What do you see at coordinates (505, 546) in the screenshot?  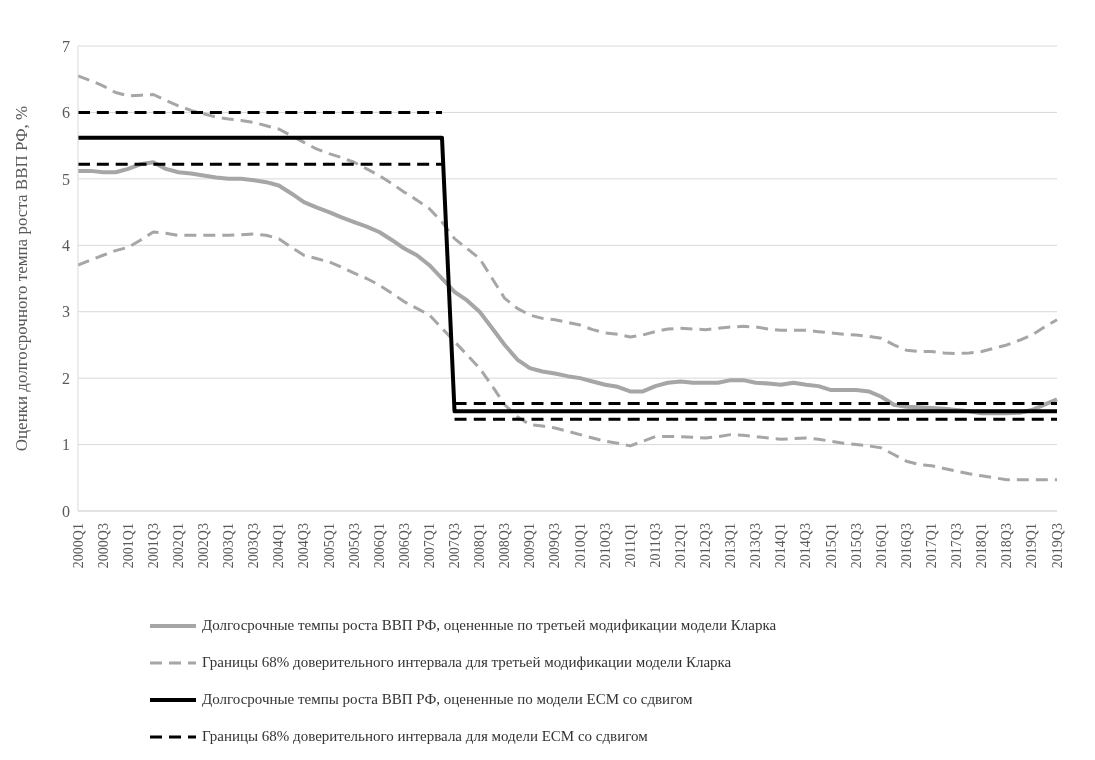 I see `x-tick-label: 2008Q3` at bounding box center [505, 546].